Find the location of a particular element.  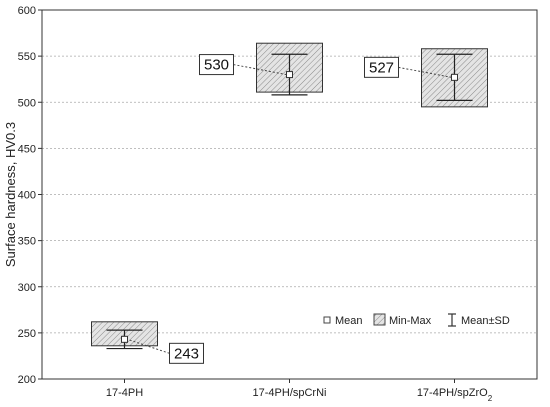

y-tick-label: 200 is located at coordinates (27, 380).